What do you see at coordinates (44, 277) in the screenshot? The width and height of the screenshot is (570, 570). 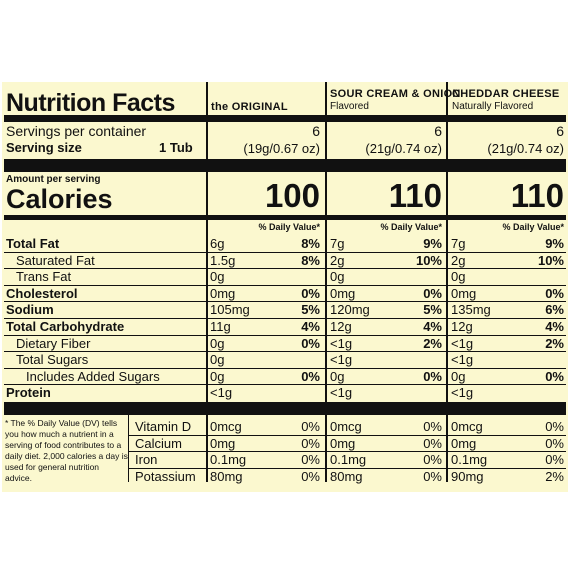 I see `nutrient-label-trans-fat: Trans Fat` at bounding box center [44, 277].